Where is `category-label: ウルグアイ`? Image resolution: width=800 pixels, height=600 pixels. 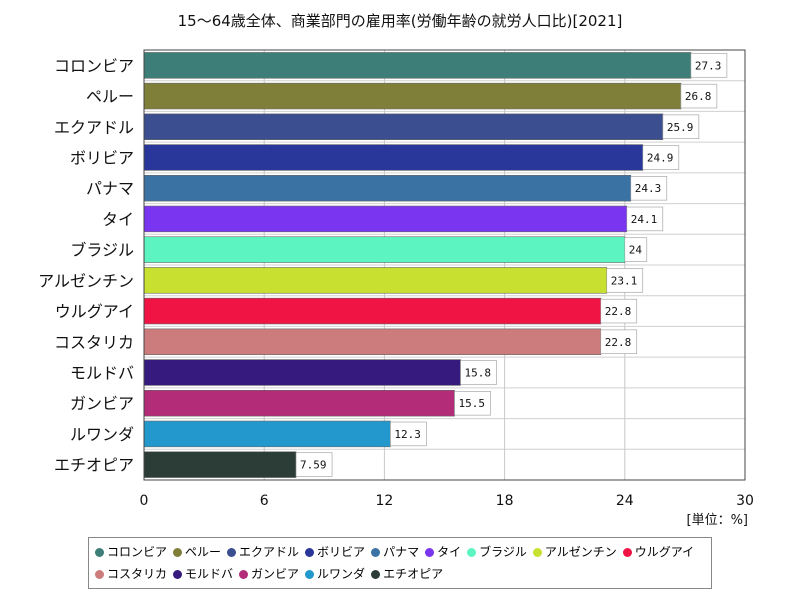 category-label: ウルグアイ is located at coordinates (94, 311).